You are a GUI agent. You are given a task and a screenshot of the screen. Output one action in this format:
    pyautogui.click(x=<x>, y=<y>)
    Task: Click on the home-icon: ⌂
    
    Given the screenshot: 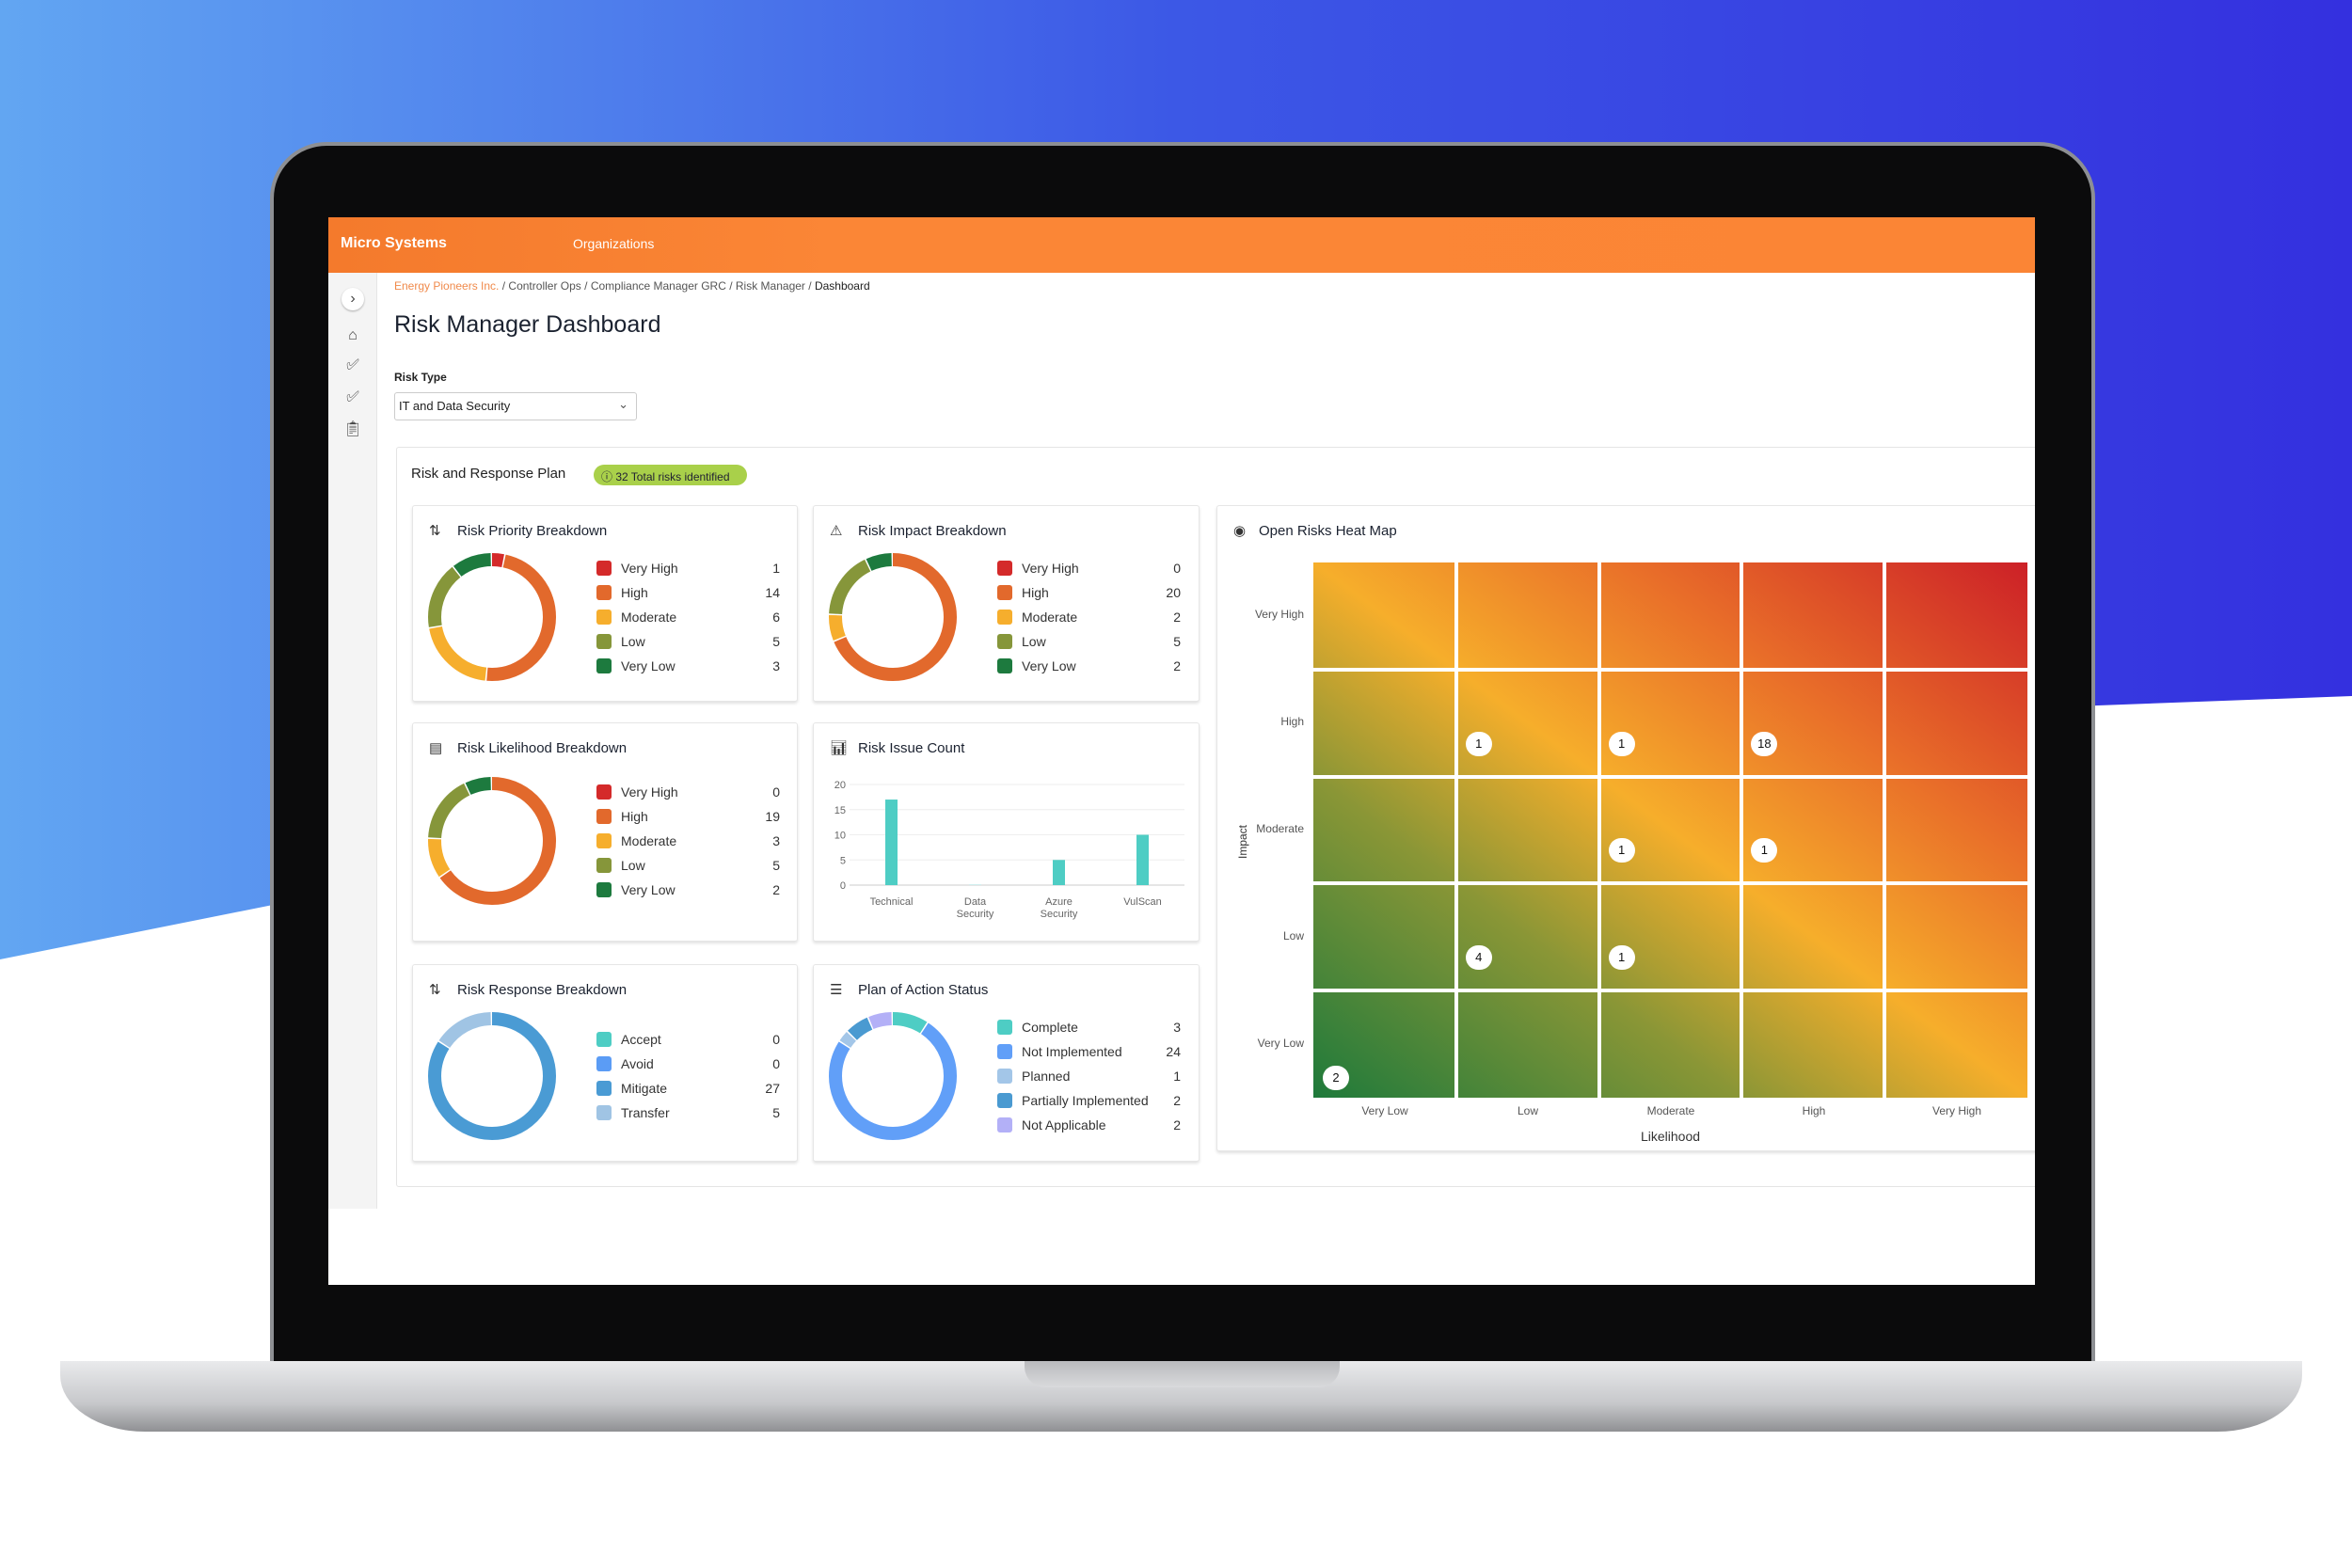 What is the action you would take?
    pyautogui.click(x=353, y=335)
    